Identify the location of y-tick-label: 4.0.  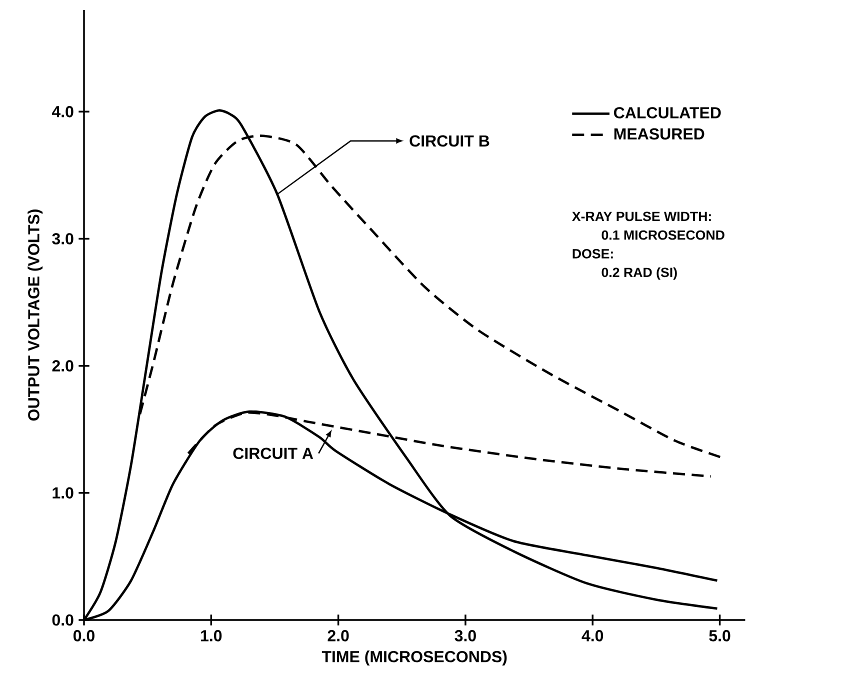
(63, 112).